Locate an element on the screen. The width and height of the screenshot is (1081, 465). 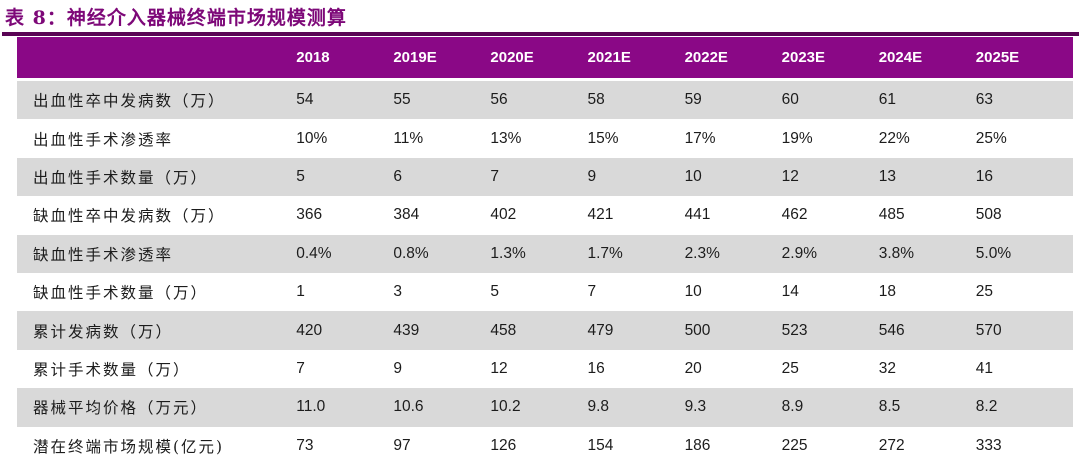
row-value: 13 is located at coordinates (927, 177).